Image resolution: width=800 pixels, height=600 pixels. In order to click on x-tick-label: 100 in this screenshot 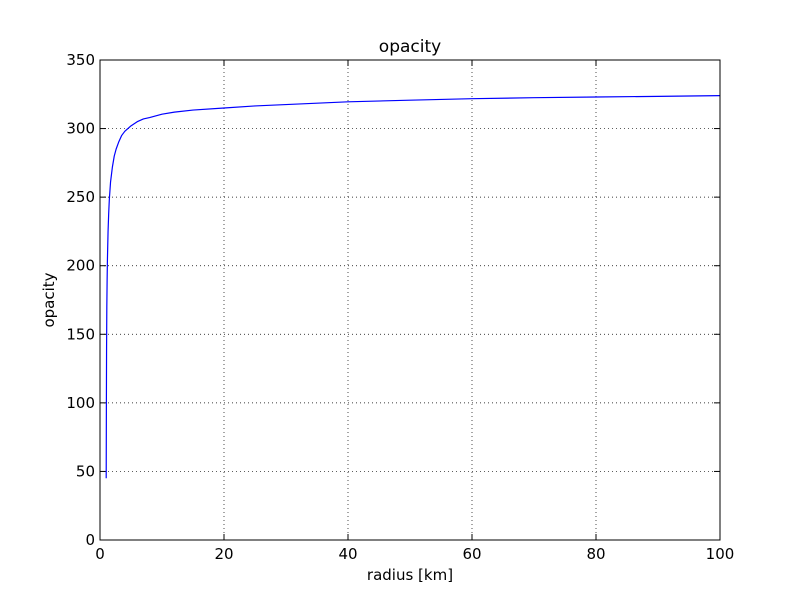, I will do `click(720, 554)`.